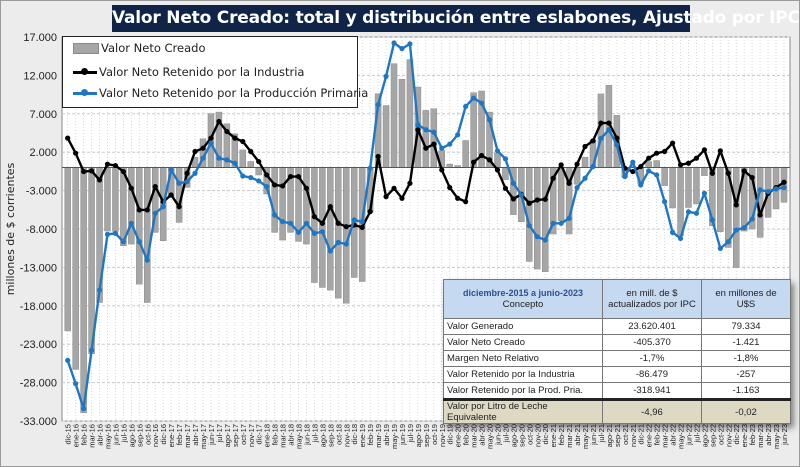  What do you see at coordinates (163, 434) in the screenshot?
I see `x-tick-label: dic-16` at bounding box center [163, 434].